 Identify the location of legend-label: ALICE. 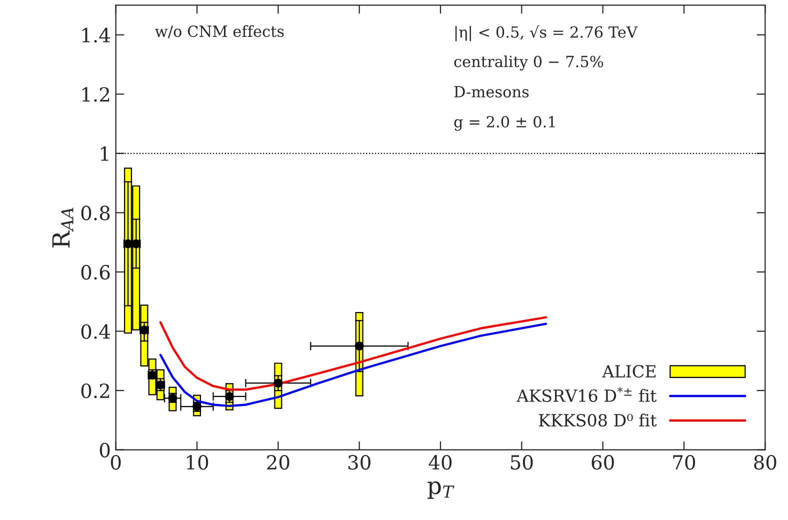
(629, 371).